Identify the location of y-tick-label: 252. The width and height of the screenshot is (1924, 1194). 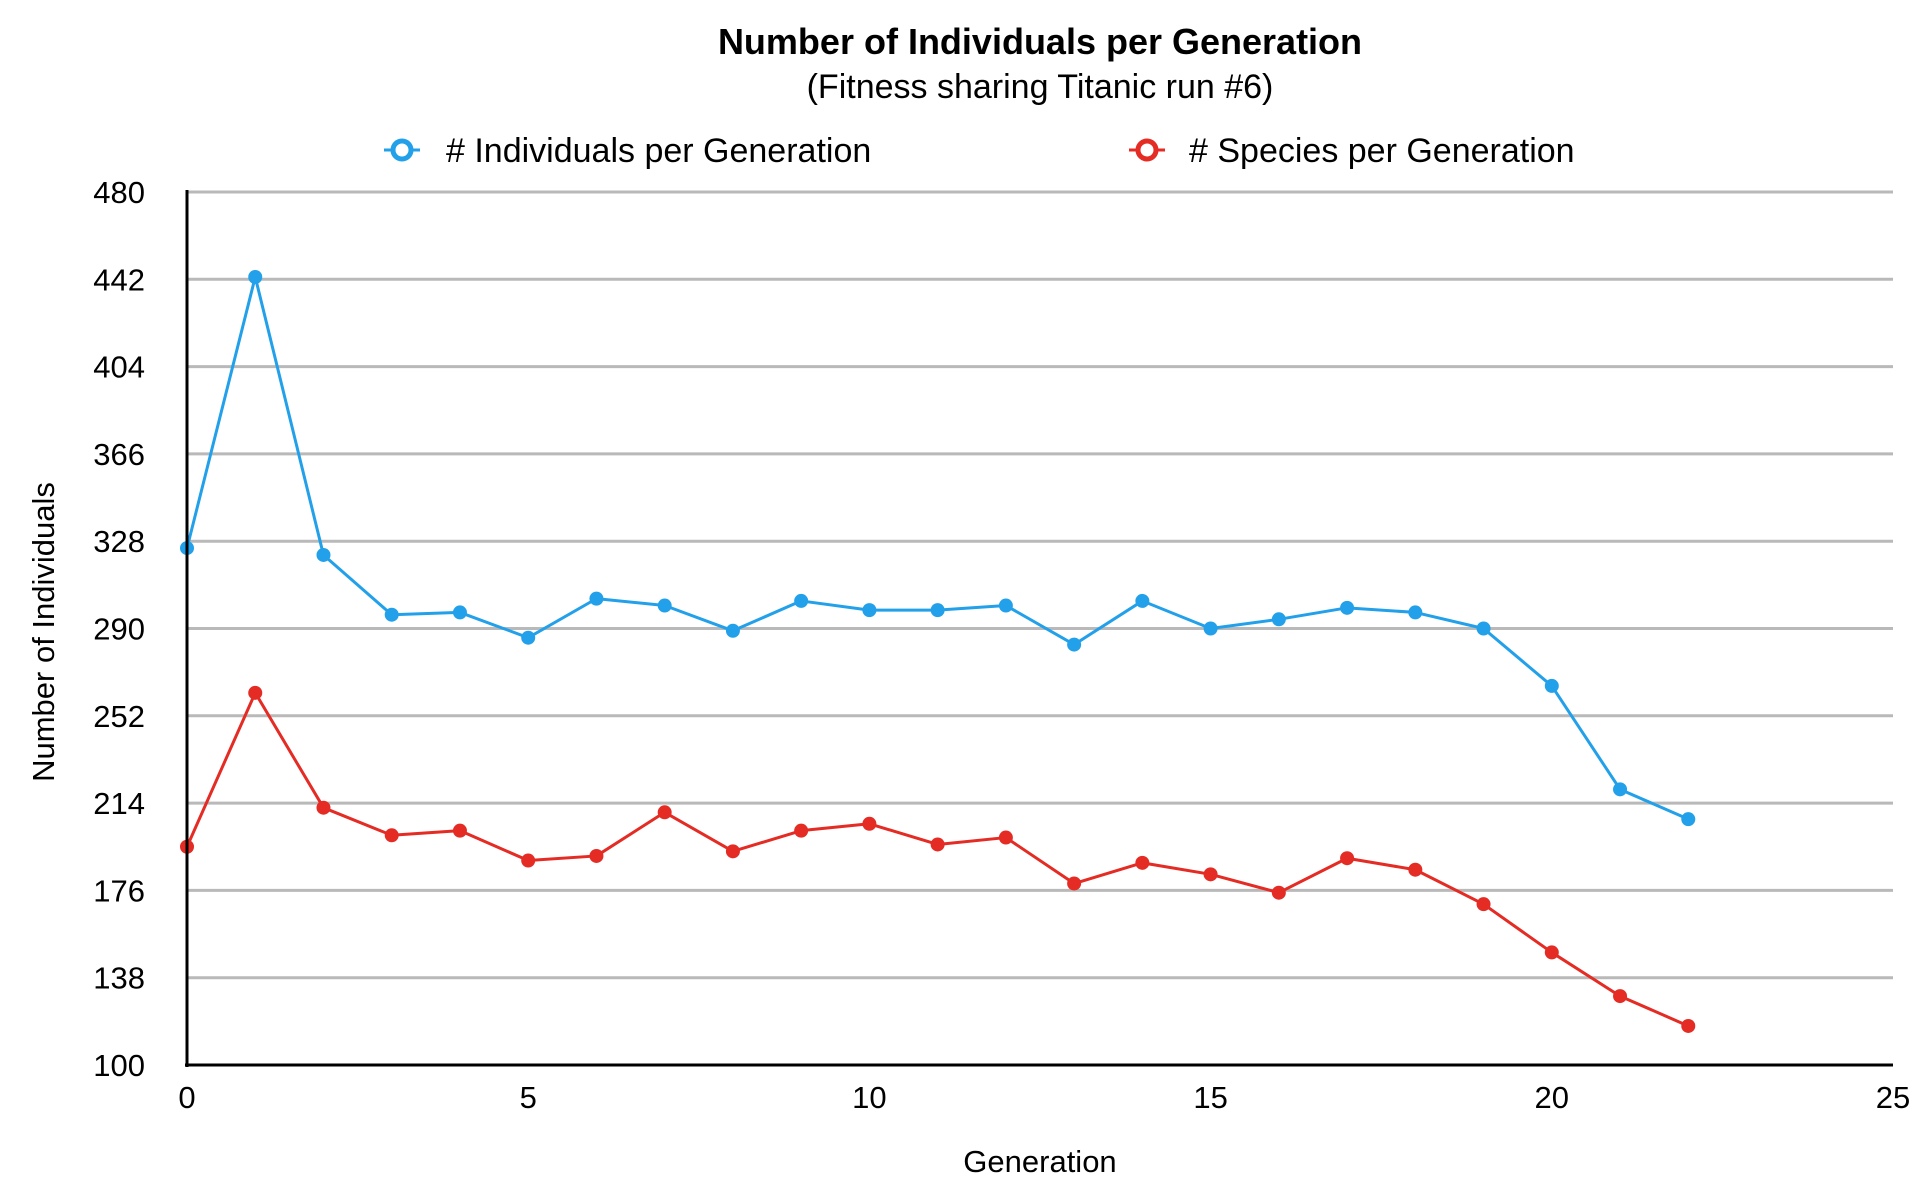
(119, 716).